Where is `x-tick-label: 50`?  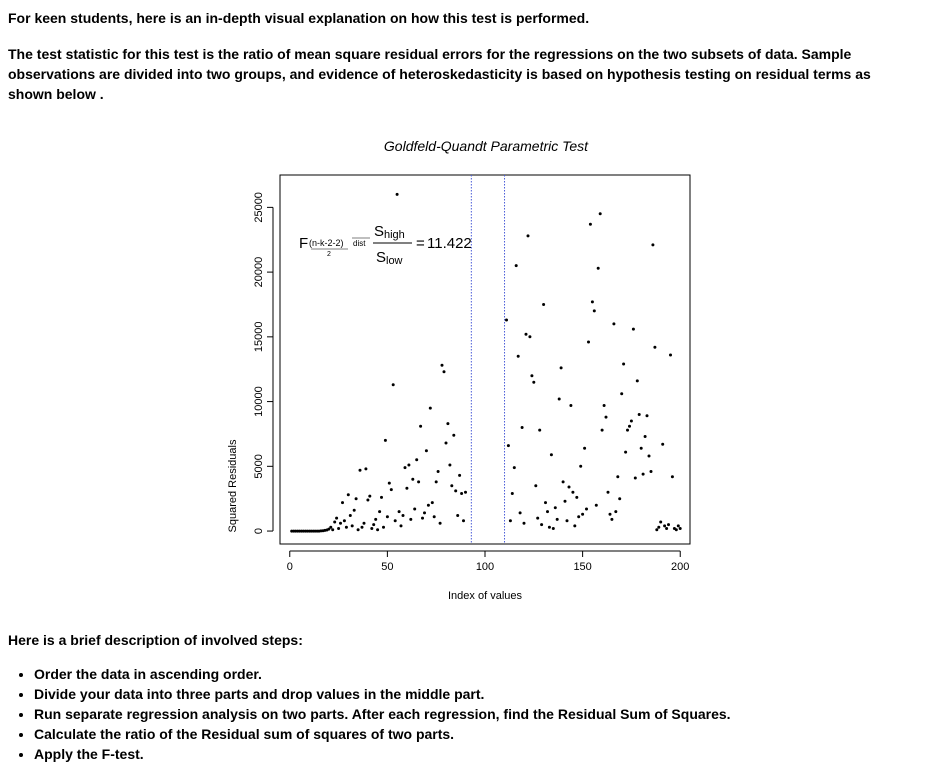 x-tick-label: 50 is located at coordinates (387, 567).